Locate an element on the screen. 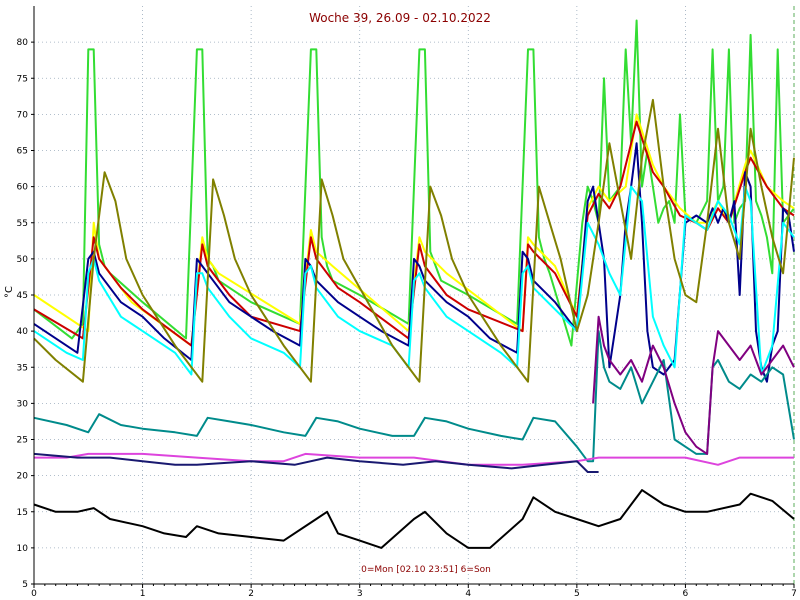  y-tick-label: 15 is located at coordinates (22, 513).